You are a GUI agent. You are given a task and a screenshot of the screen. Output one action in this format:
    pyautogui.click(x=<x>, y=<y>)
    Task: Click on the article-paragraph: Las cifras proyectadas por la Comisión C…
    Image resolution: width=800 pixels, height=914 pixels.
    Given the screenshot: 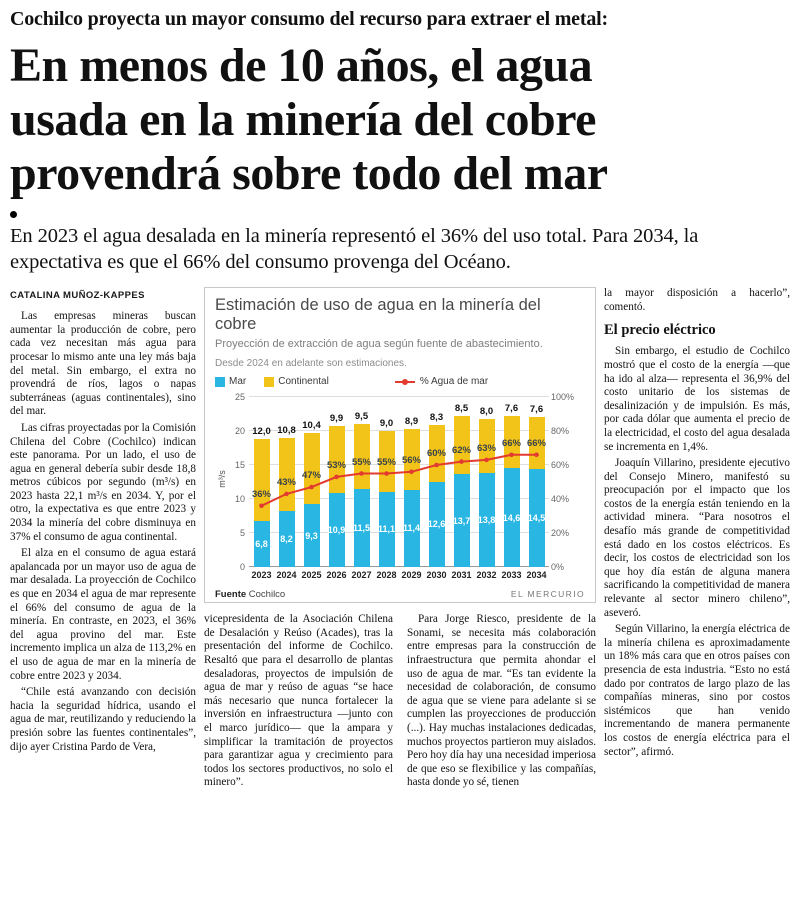 What is the action you would take?
    pyautogui.click(x=103, y=482)
    